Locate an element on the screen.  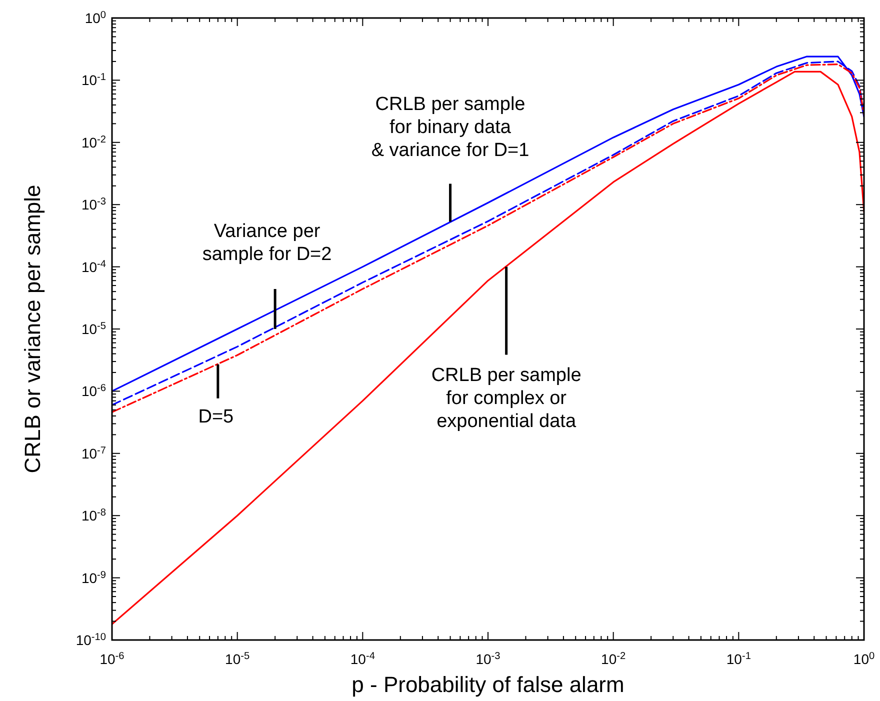
y-tick-label: 10$^{-3}$ is located at coordinates (93, 204).